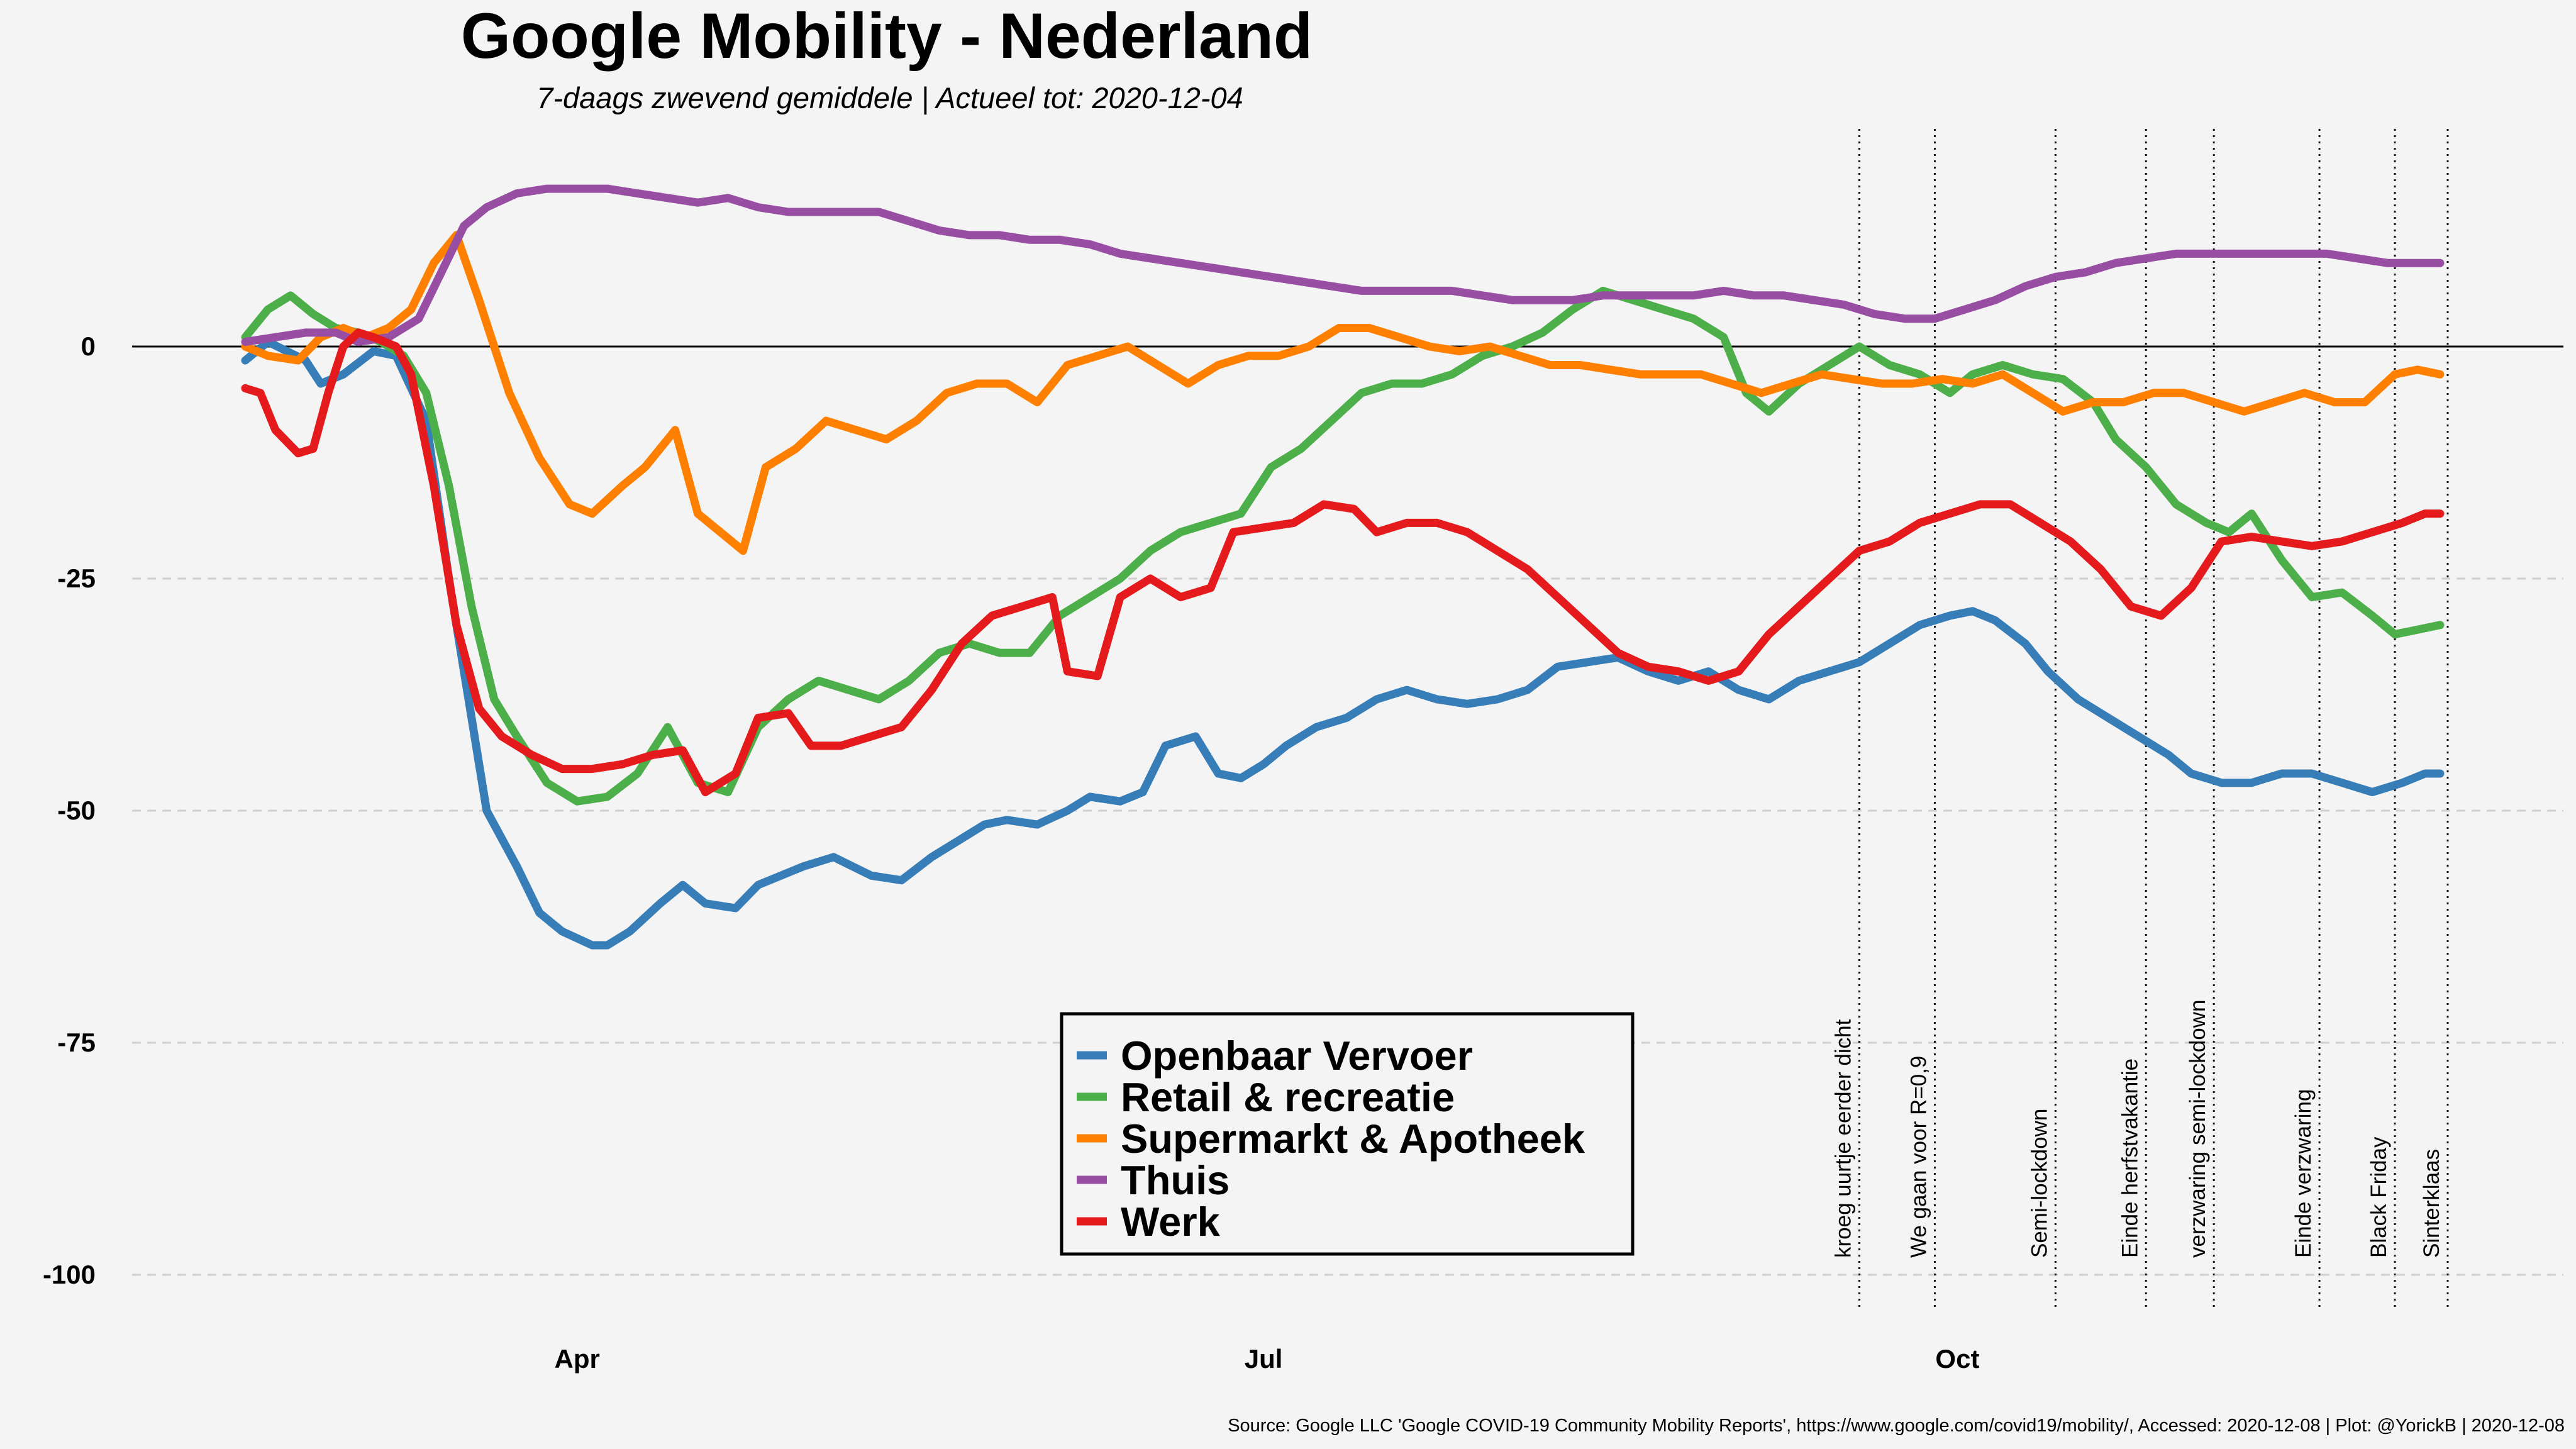  What do you see at coordinates (1918, 1157) in the screenshot?
I see `event-label: We gaan voor R=0,9` at bounding box center [1918, 1157].